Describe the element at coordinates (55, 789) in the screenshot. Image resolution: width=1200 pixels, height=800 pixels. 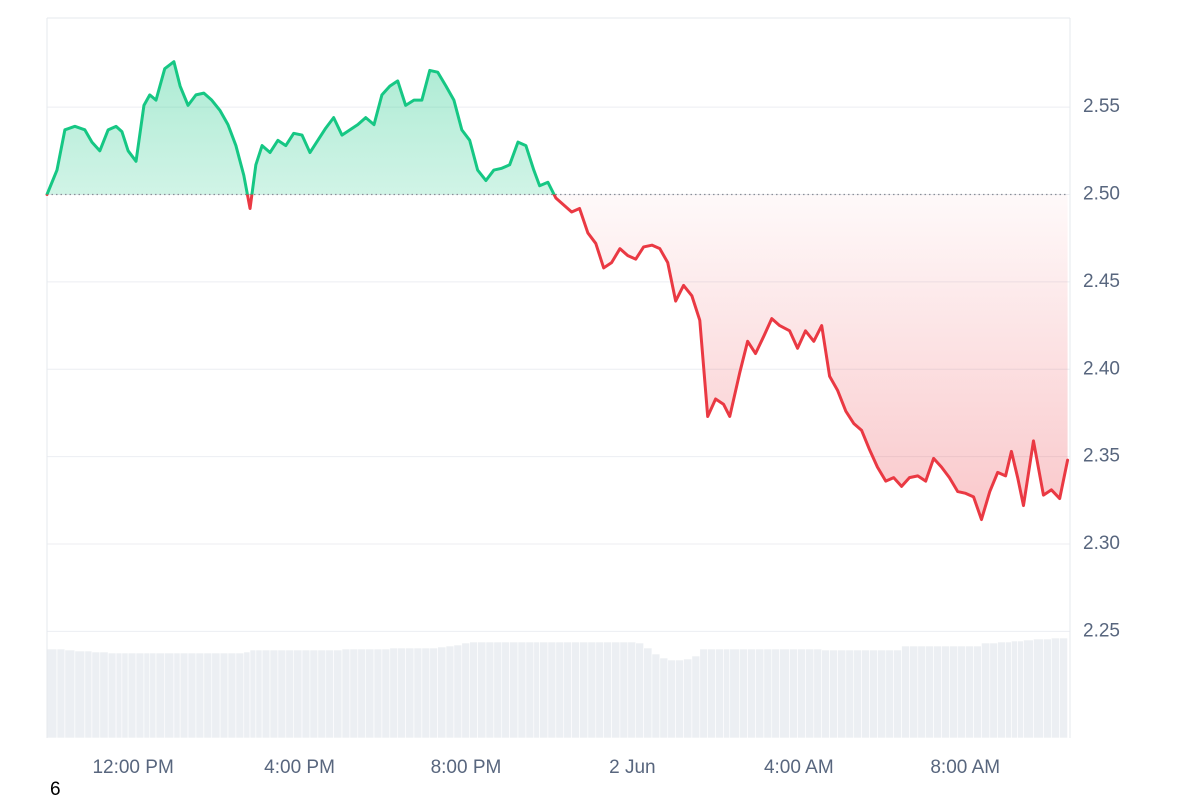
I see `annotation: 6` at that location.